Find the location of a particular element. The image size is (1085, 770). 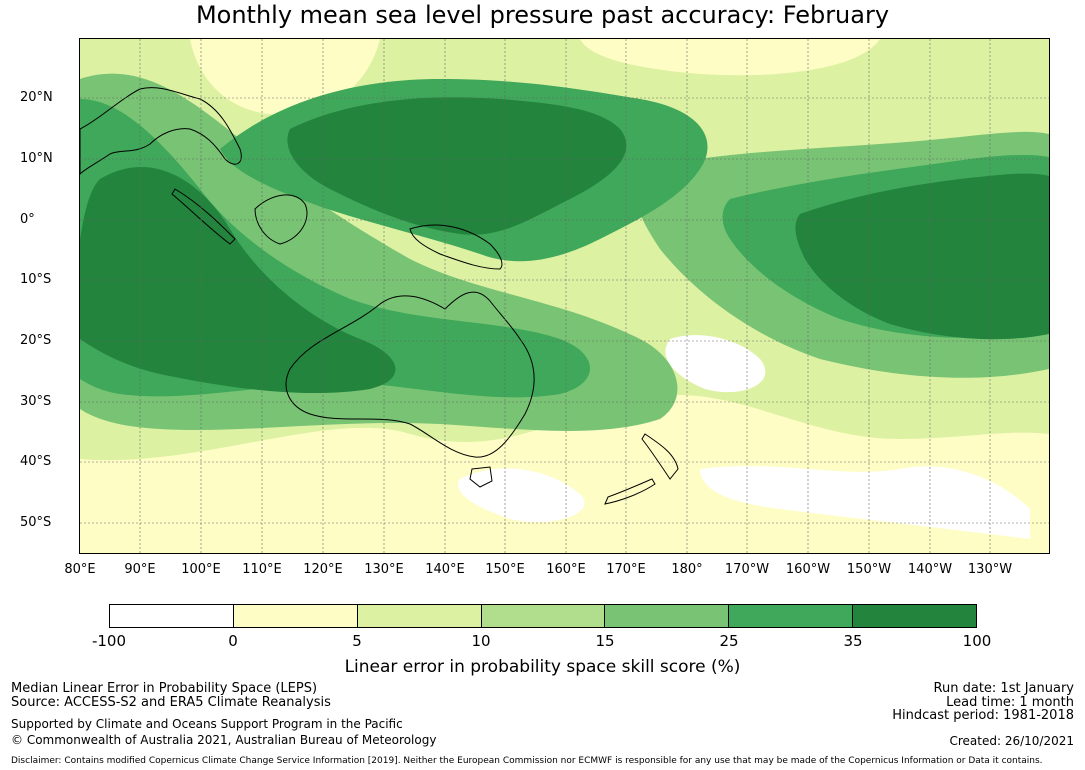

run-date-text: Run date: 1st January is located at coordinates (1003, 688).